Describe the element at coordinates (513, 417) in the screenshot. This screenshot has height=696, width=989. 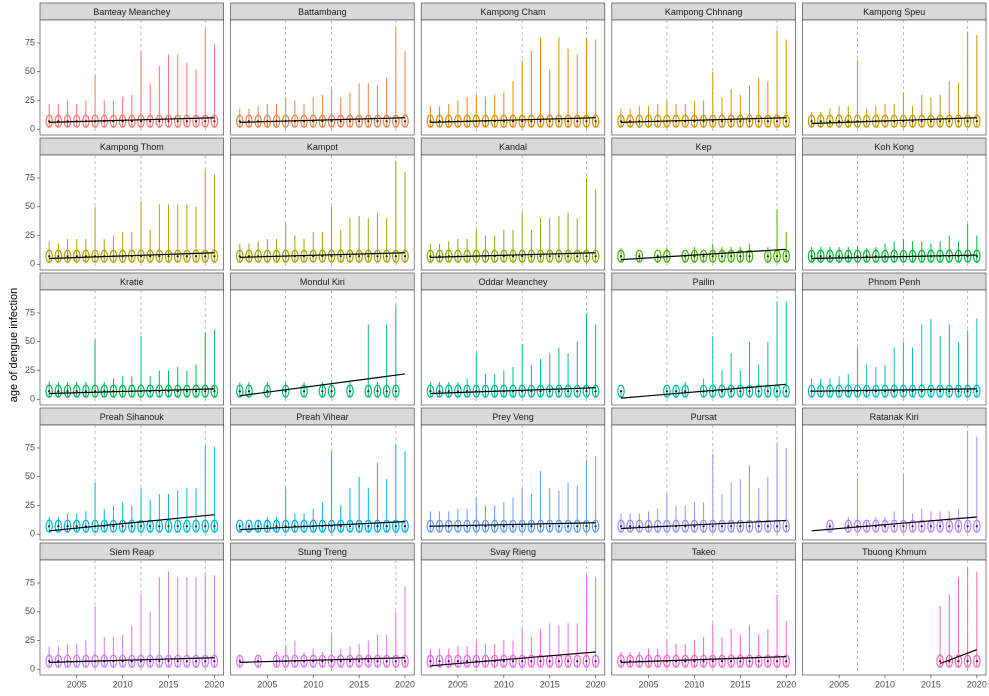
I see `strip-title: Prey Veng` at that location.